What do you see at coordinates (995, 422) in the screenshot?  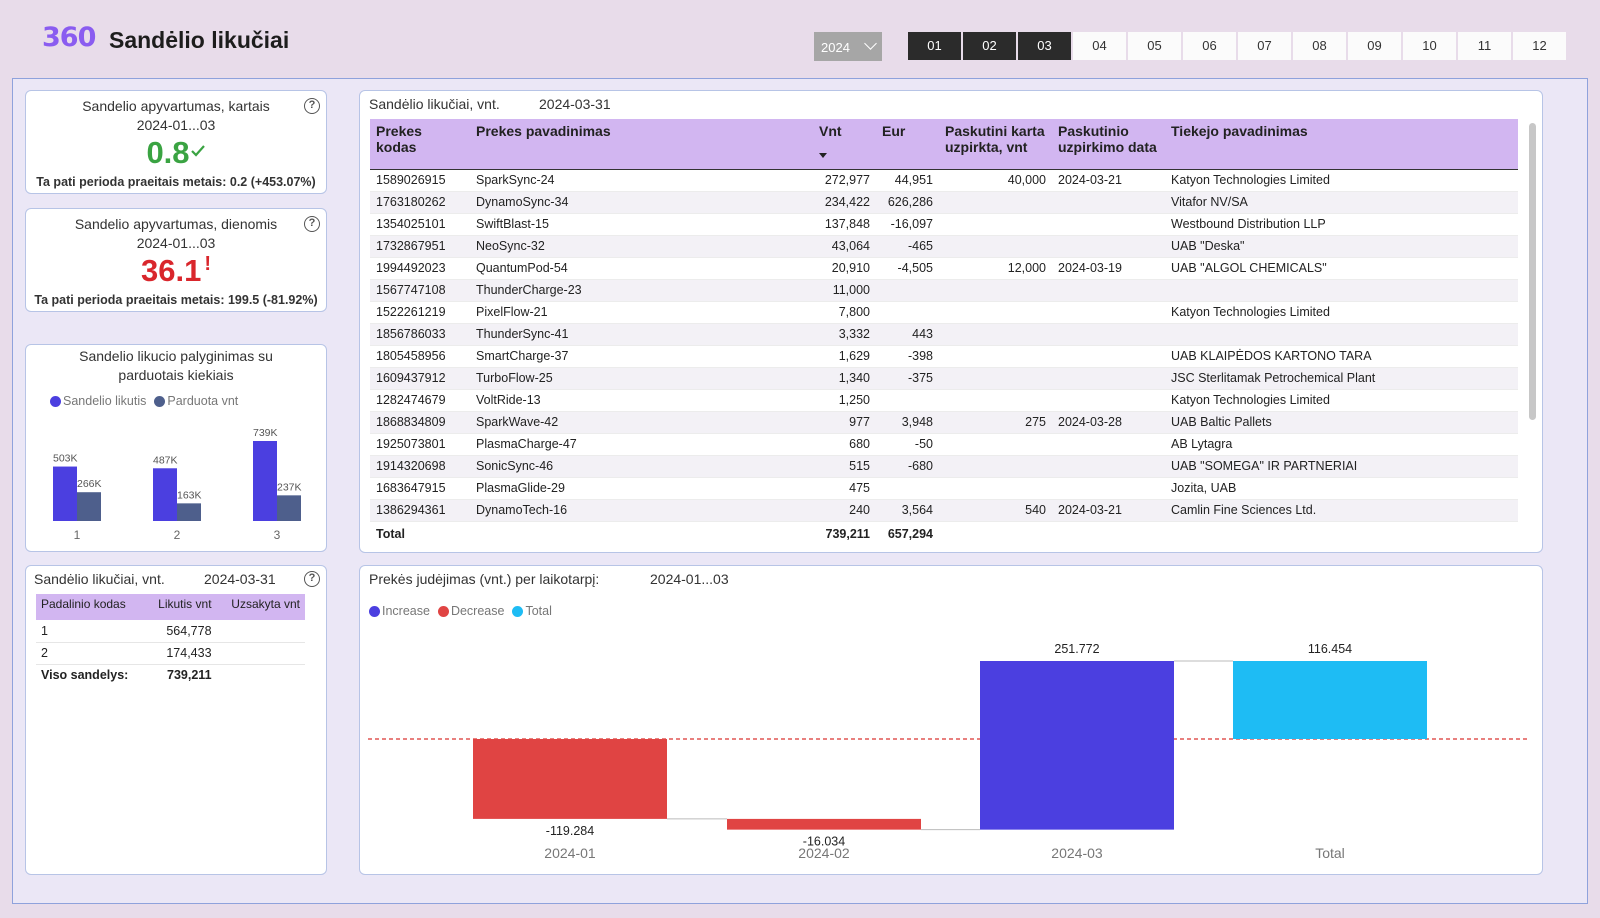 I see `cell-last-qty: 275` at bounding box center [995, 422].